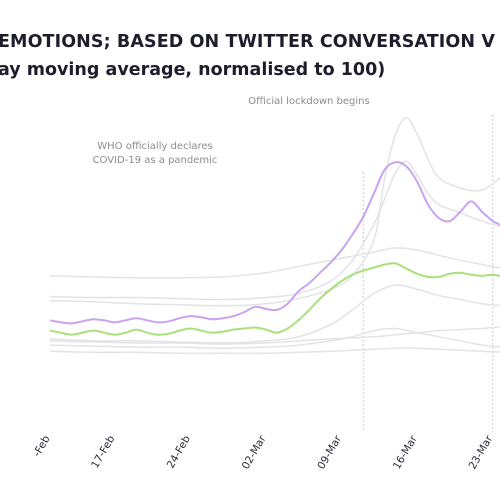 This screenshot has height=500, width=500. I want to click on chart-subtitle: ay moving average, normalised to 100), so click(193, 70).